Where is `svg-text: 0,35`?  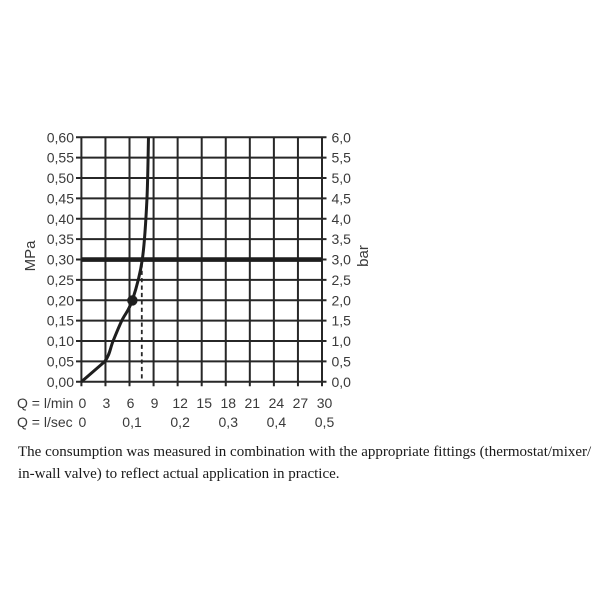
svg-text: 0,35 is located at coordinates (60, 239).